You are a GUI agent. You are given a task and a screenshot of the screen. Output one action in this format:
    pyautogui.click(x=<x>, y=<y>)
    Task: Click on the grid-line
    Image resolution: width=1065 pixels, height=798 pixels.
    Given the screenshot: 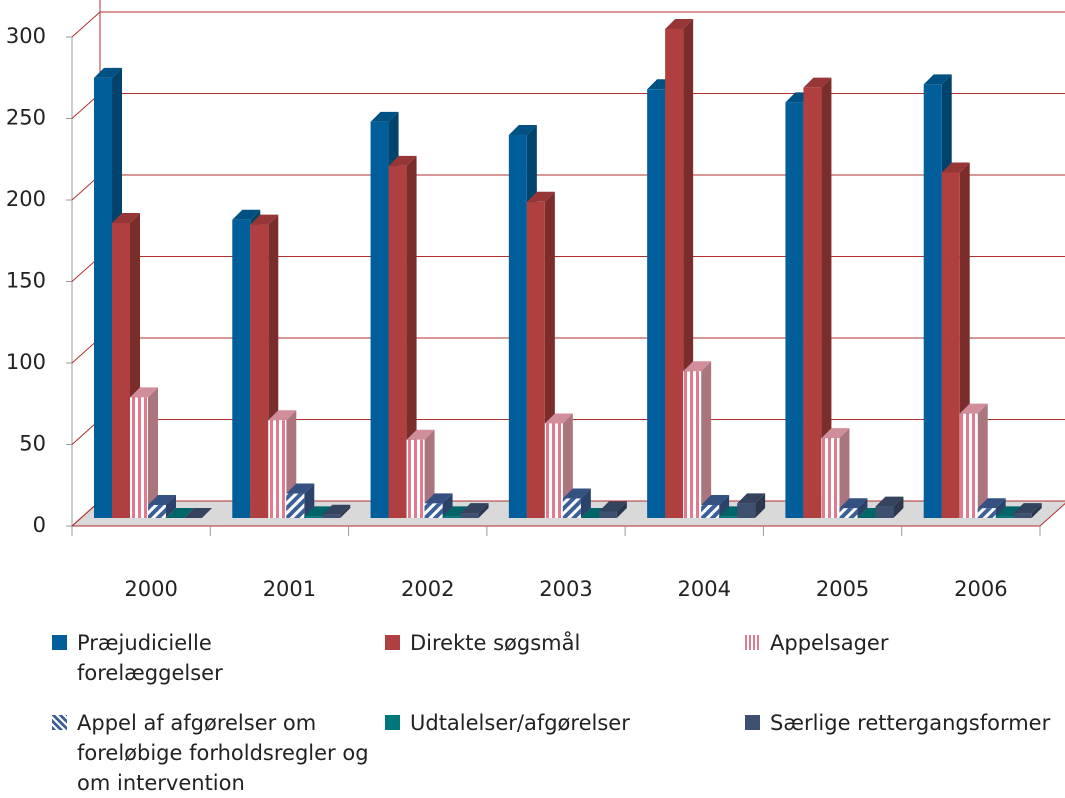 What is the action you would take?
    pyautogui.click(x=86, y=24)
    